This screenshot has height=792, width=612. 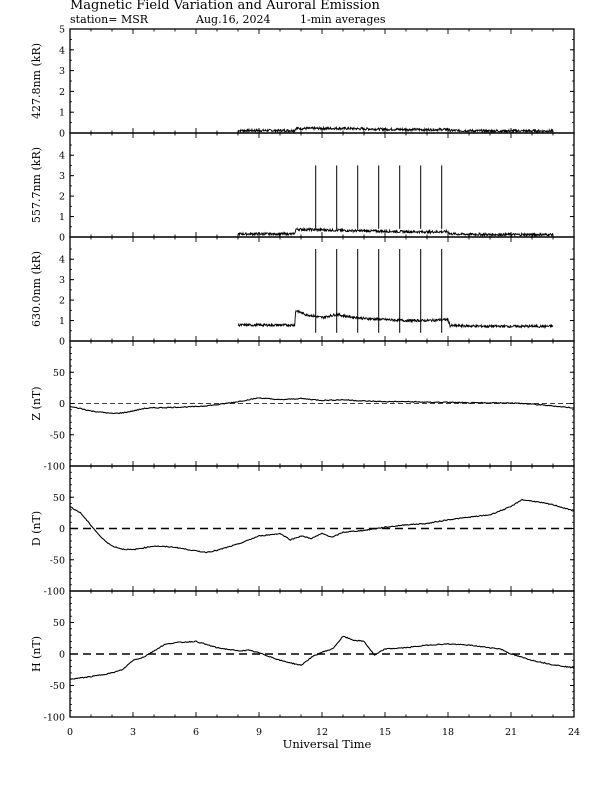 I want to click on x-tick-labels: 0 3 6 9 12 15 18 21 24, so click(x=323, y=732).